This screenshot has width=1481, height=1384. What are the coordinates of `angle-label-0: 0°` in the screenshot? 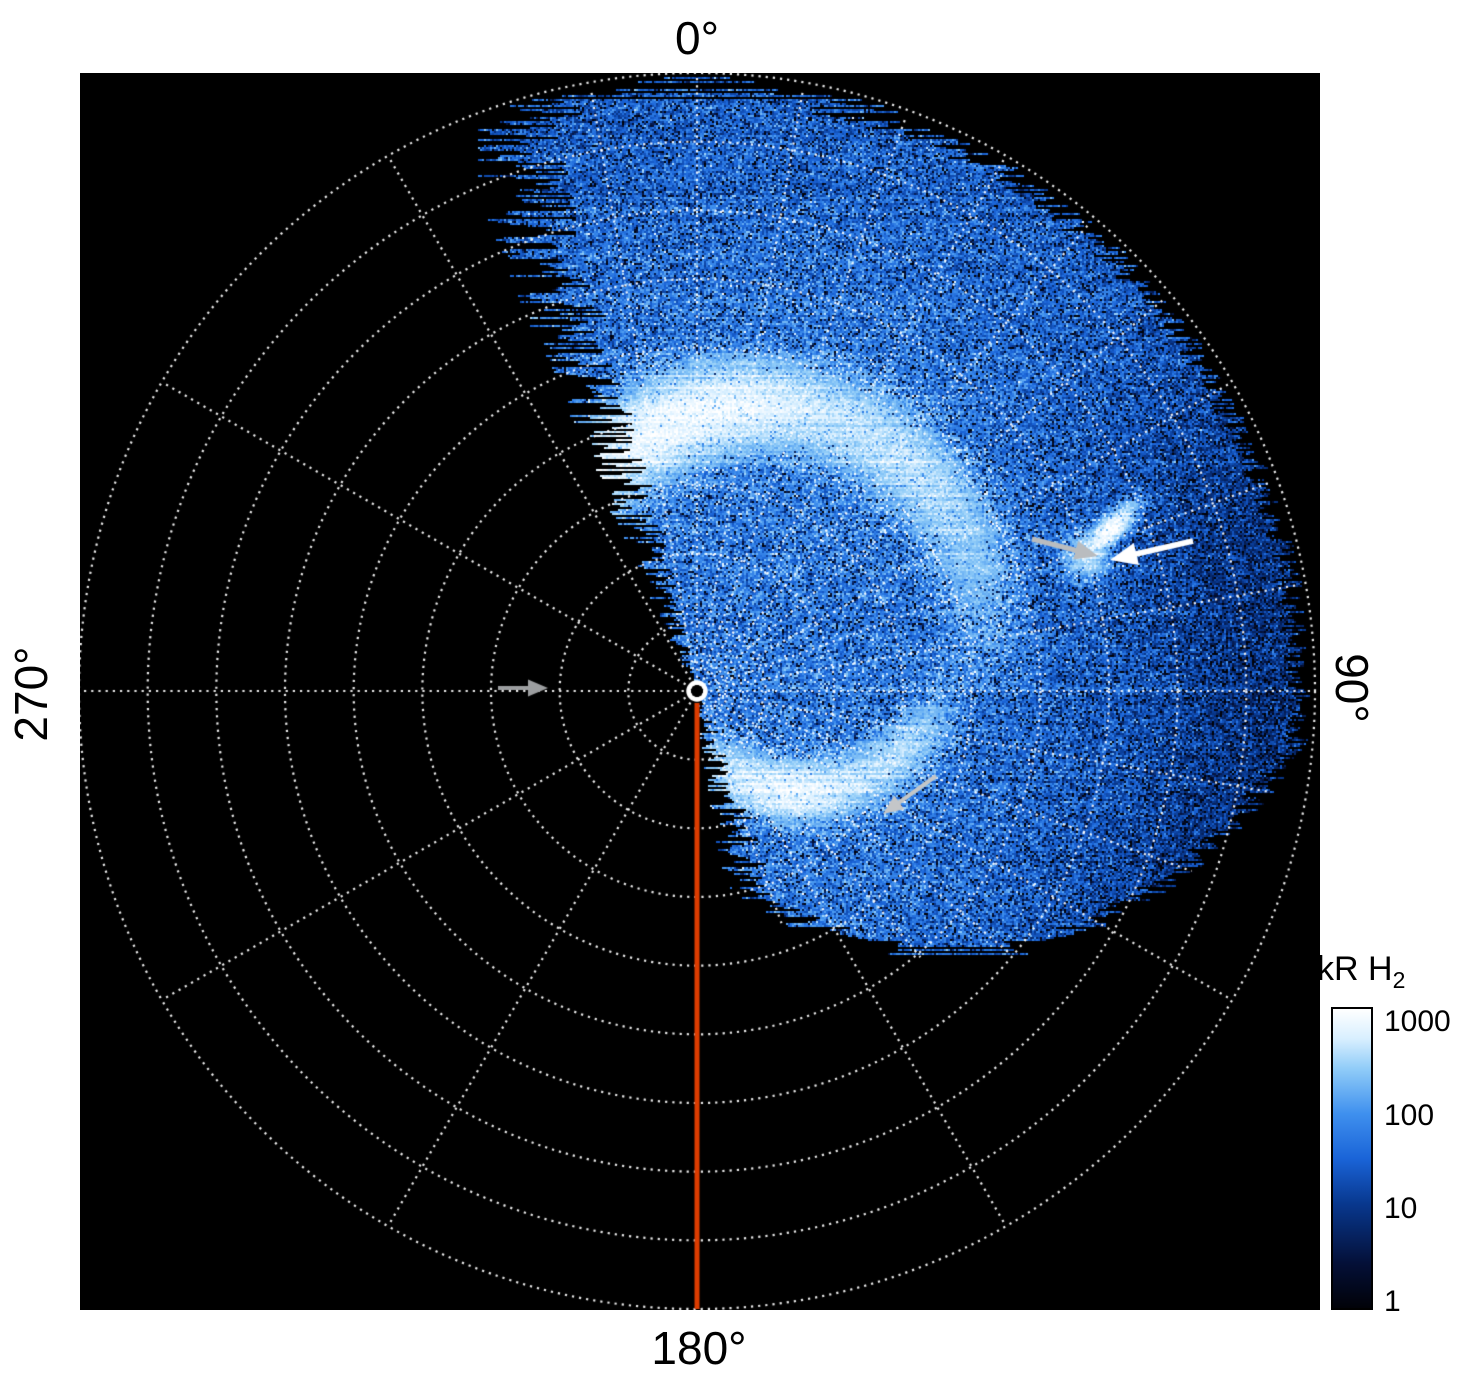 It's located at (697, 38).